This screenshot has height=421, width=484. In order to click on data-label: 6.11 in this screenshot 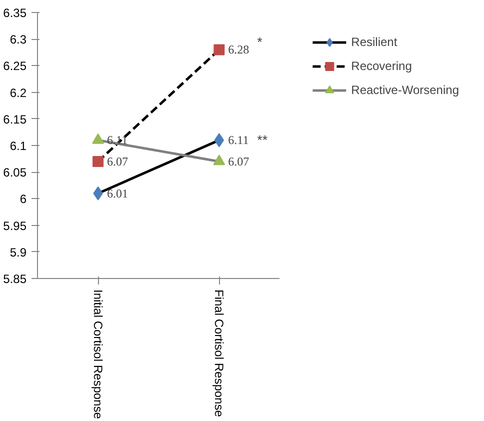, I will do `click(238, 140)`.